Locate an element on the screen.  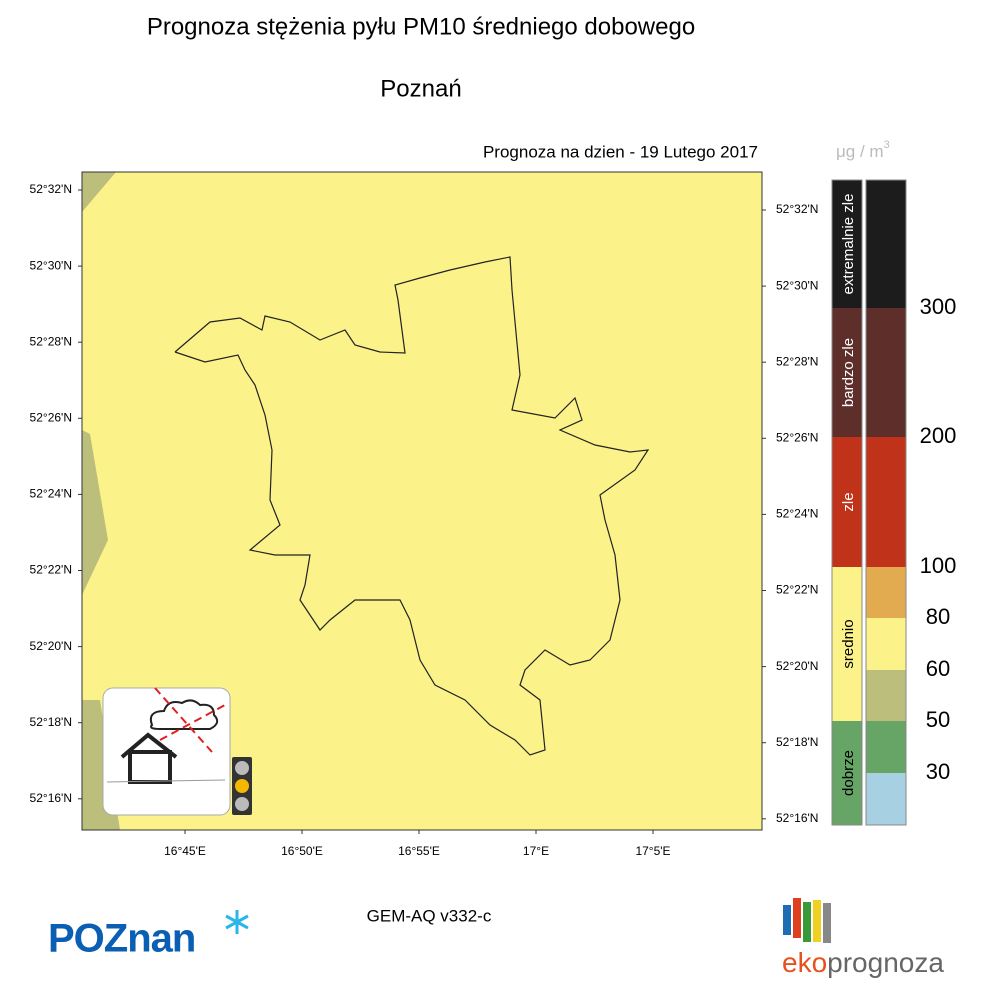
level-label: 300 is located at coordinates (938, 306).